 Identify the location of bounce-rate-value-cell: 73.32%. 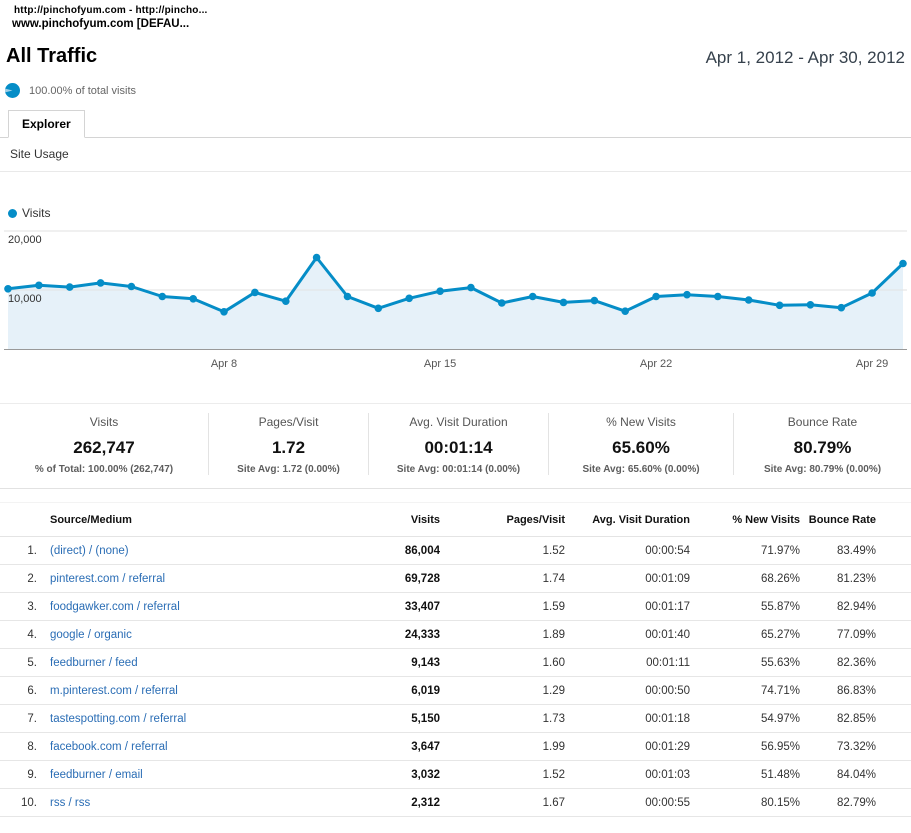
(855, 746).